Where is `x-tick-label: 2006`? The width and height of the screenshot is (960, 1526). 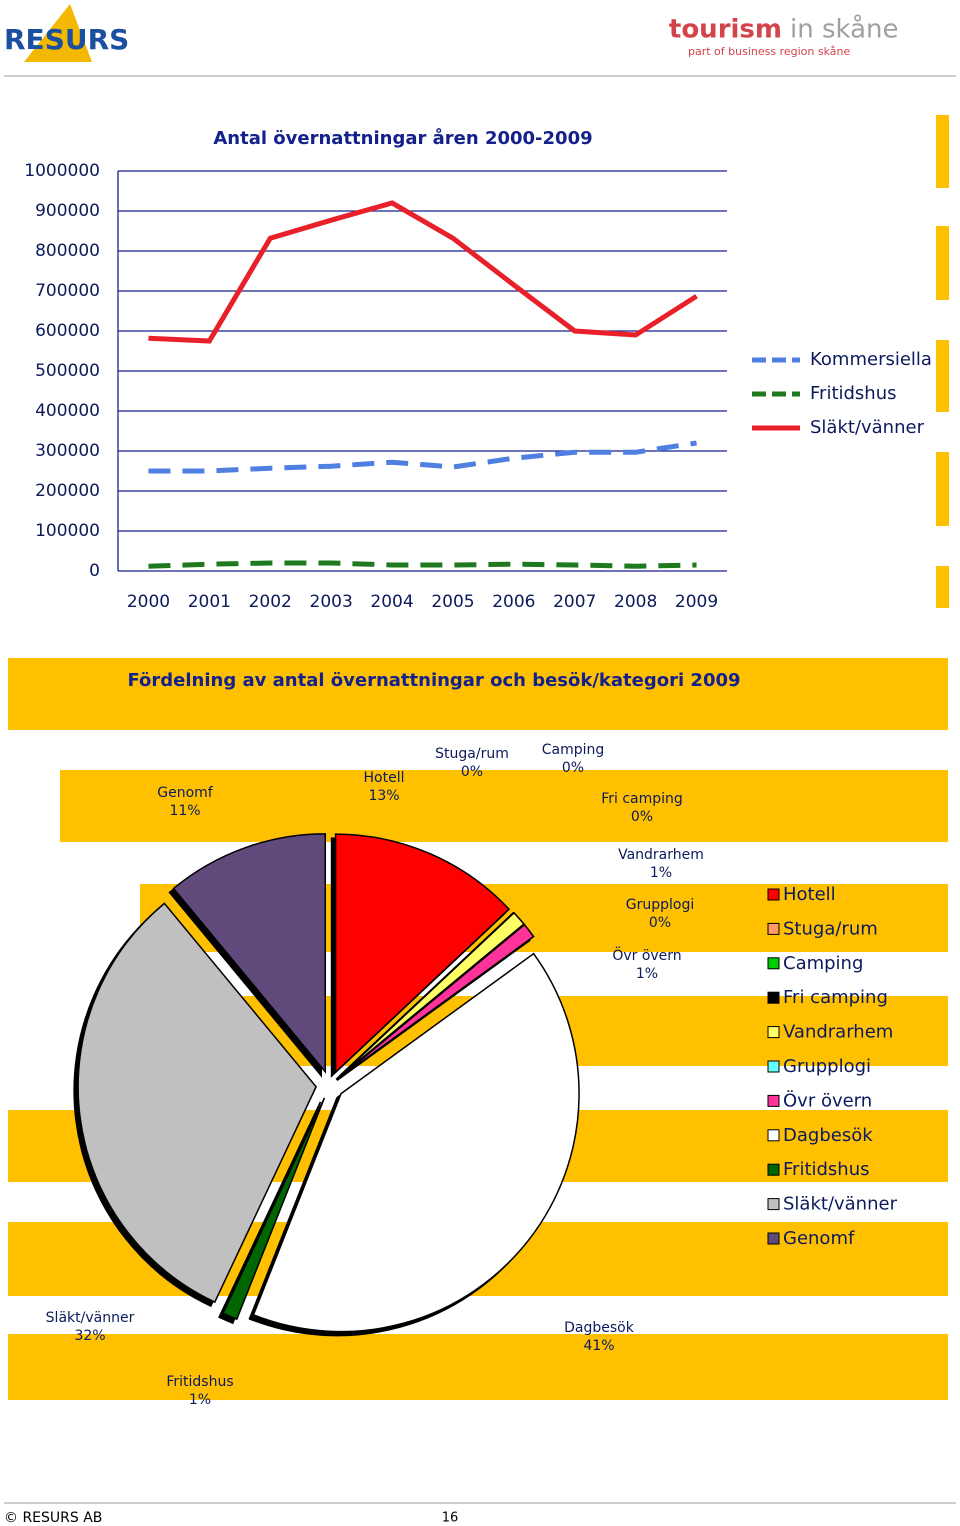 x-tick-label: 2006 is located at coordinates (513, 602).